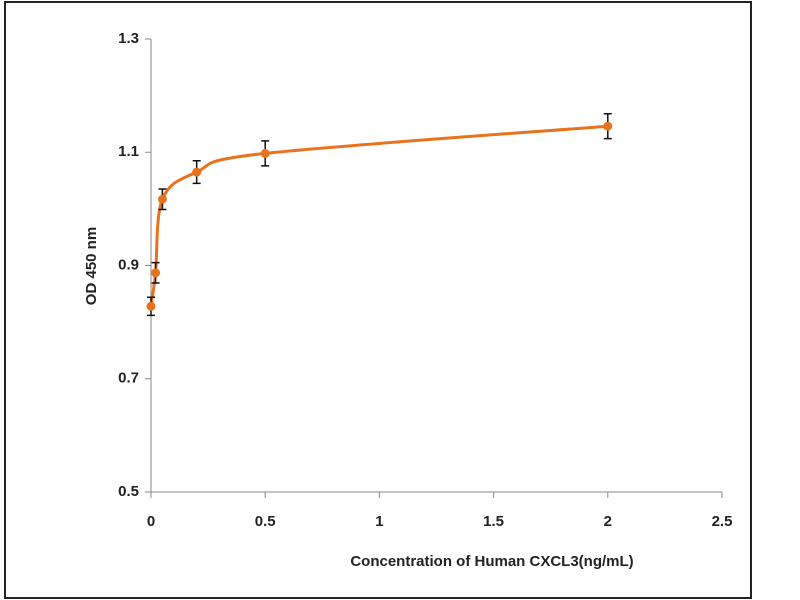  What do you see at coordinates (491, 561) in the screenshot?
I see `x-axis-label: Concentration of Human CXCL3(ng/mL)` at bounding box center [491, 561].